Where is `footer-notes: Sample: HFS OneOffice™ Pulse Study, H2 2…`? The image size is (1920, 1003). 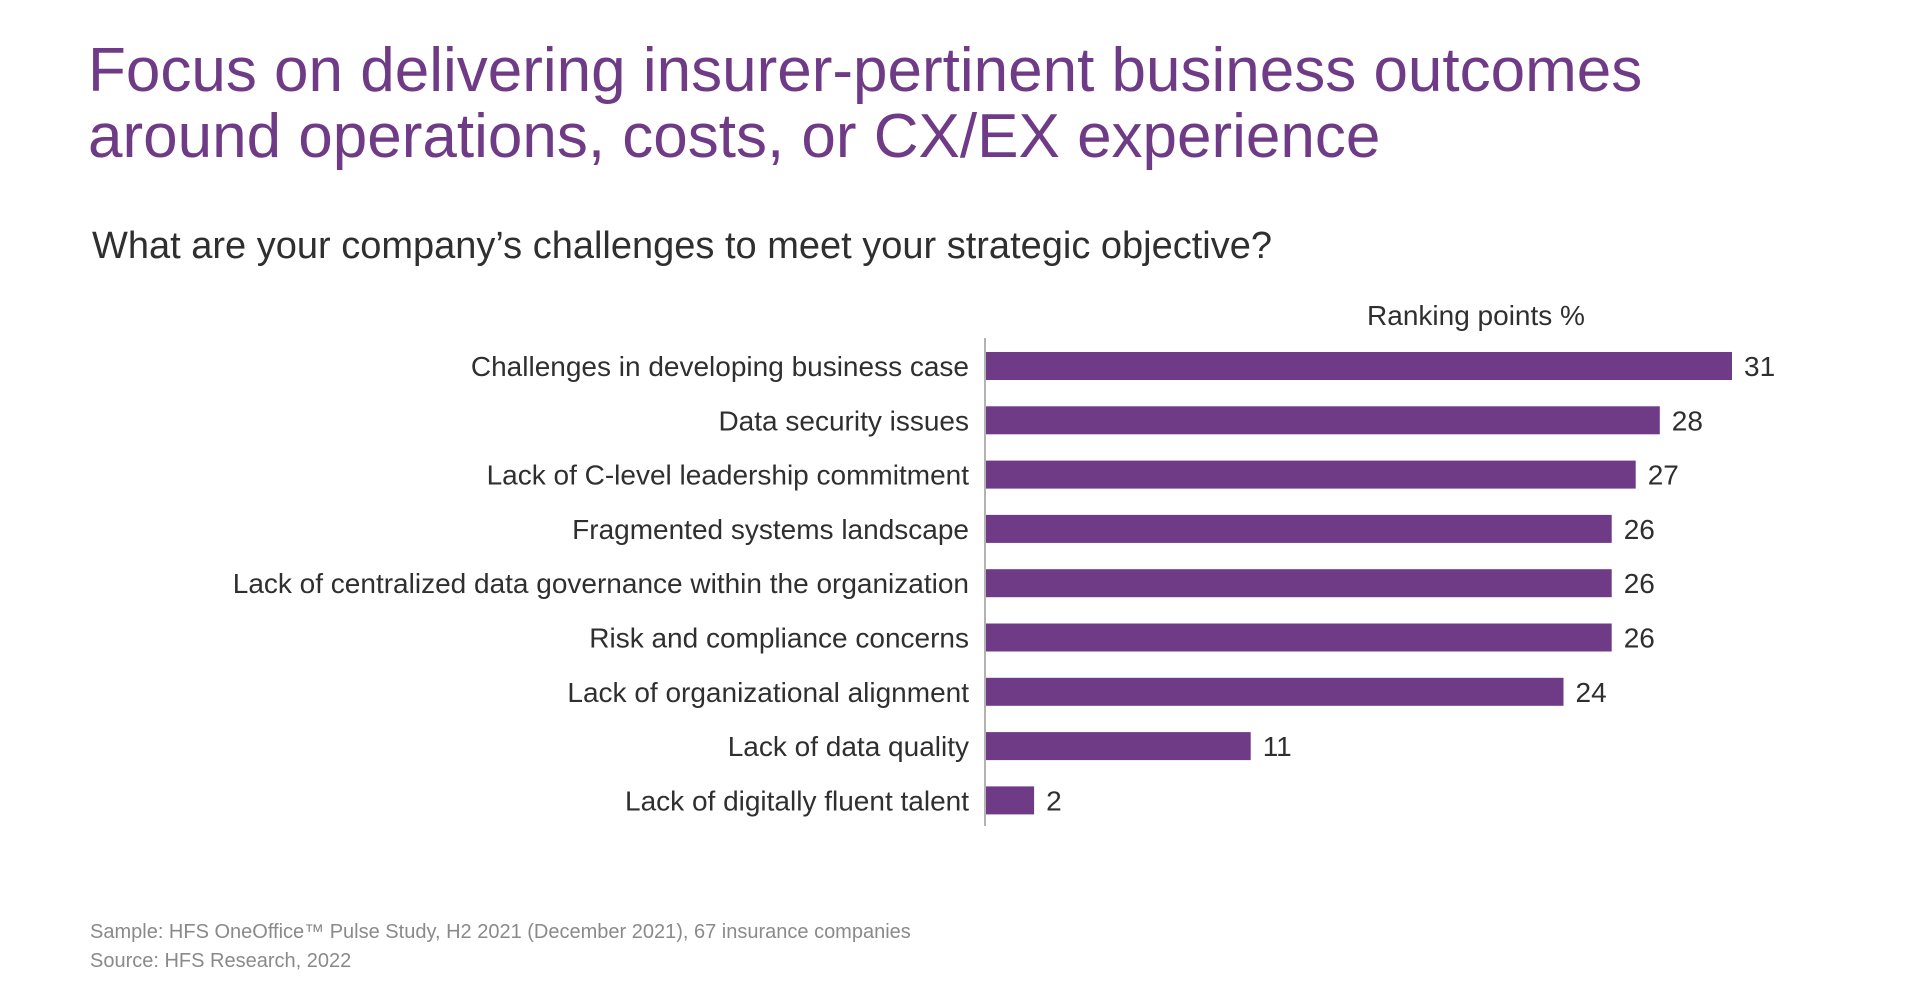
footer-notes: Sample: HFS OneOffice™ Pulse Study, H2 2… is located at coordinates (500, 947).